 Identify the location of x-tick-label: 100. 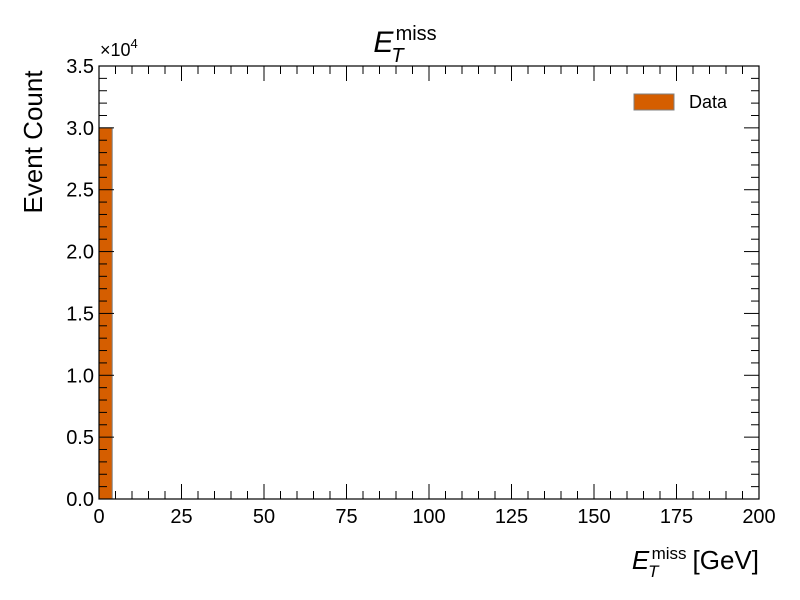
(428, 517).